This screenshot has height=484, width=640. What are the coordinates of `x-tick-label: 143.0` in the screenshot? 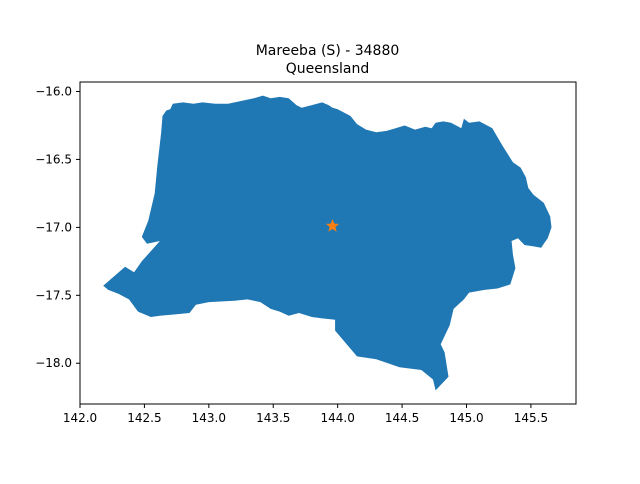 It's located at (209, 418).